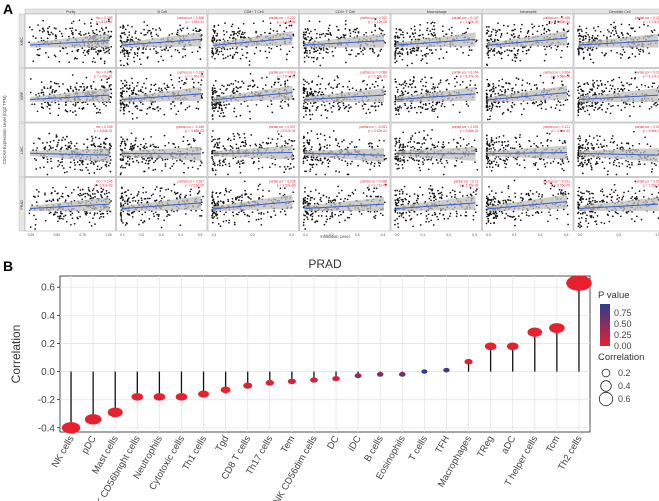 The height and width of the screenshot is (501, 659). What do you see at coordinates (162, 12) in the screenshot?
I see `column-label: B Cell` at bounding box center [162, 12].